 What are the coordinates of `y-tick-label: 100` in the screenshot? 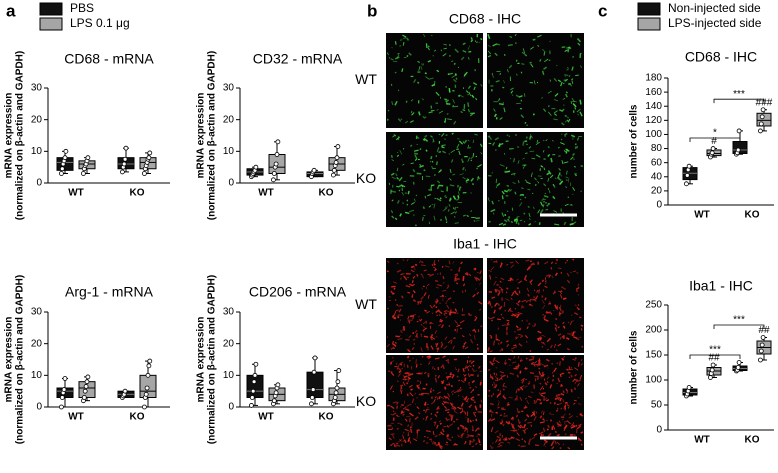 It's located at (653, 134).